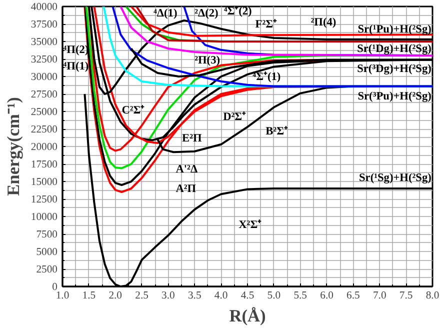  I want to click on x-axis-title: R(Å), so click(247, 316).